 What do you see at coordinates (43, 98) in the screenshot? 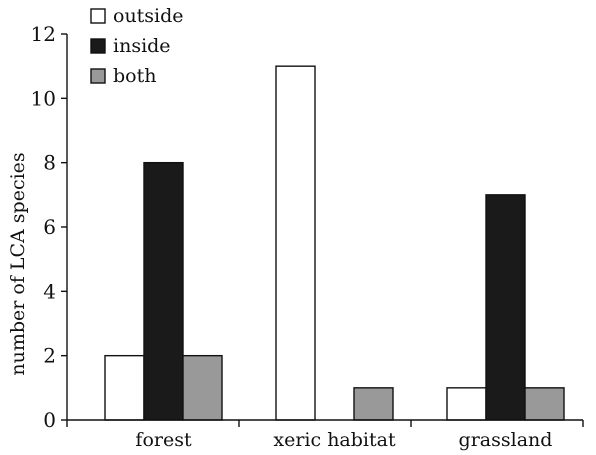
I see `y-tick-label: 10` at bounding box center [43, 98].